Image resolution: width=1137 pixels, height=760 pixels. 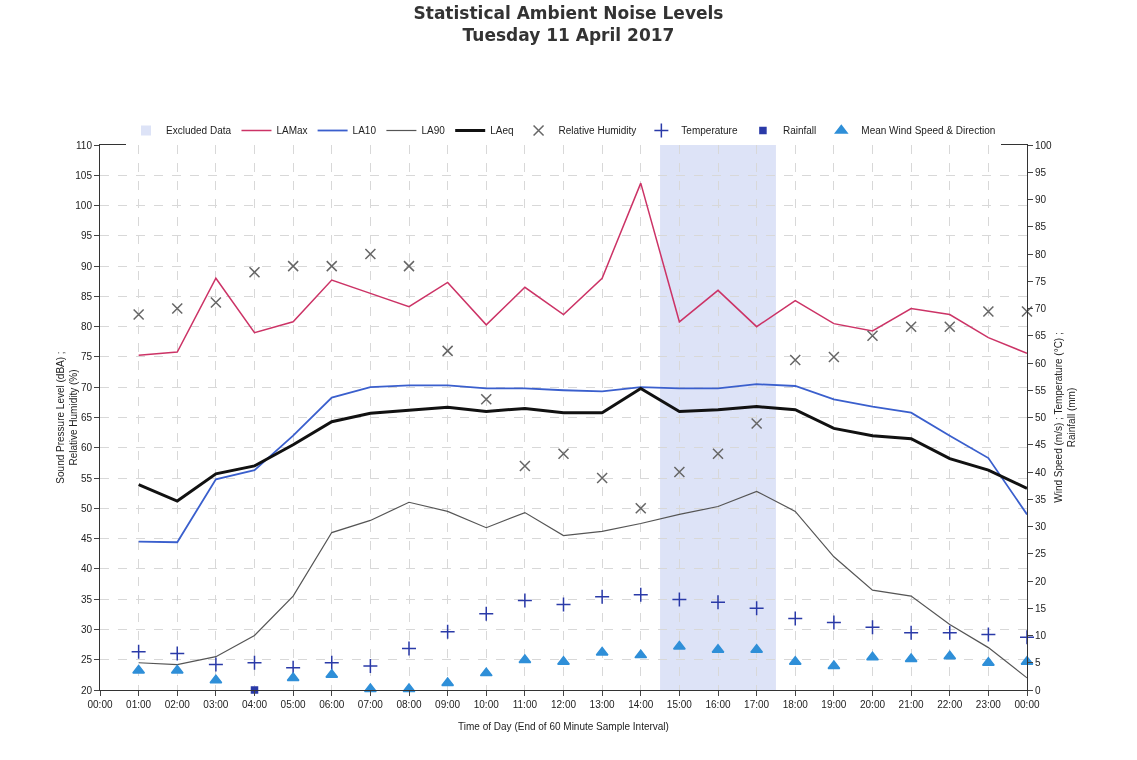 I want to click on y2-tick-label: 65, so click(x=1041, y=336).